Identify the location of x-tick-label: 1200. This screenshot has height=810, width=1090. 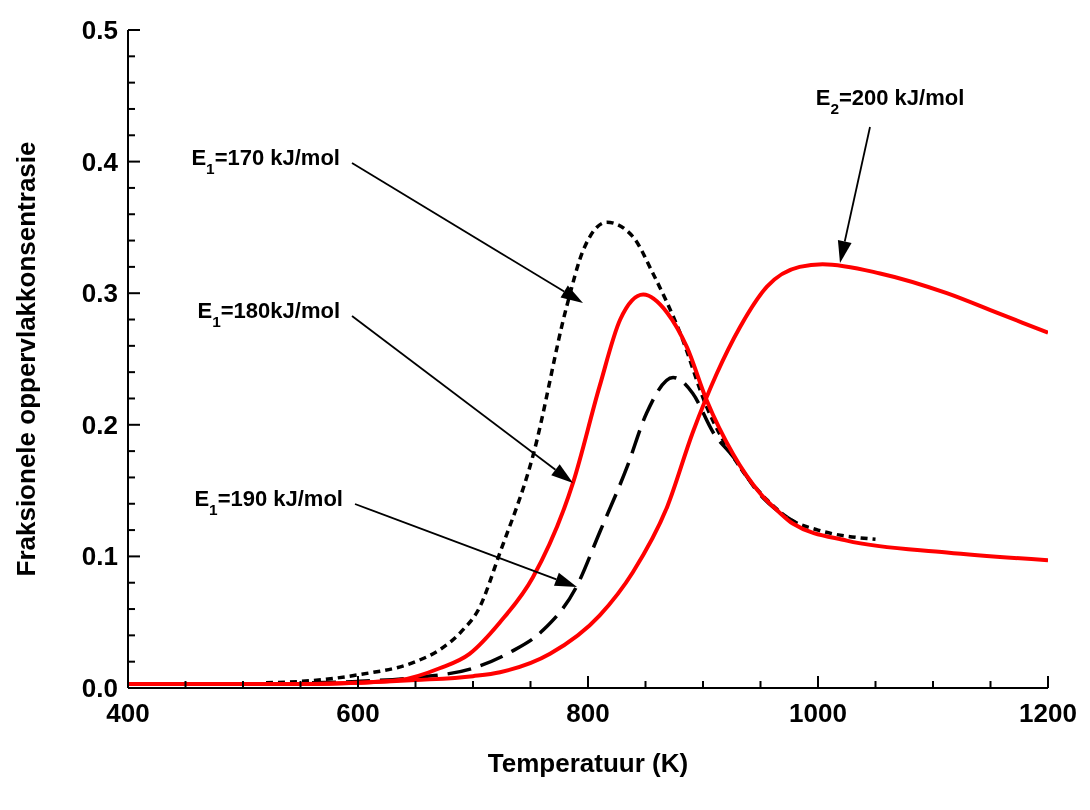
(1048, 713).